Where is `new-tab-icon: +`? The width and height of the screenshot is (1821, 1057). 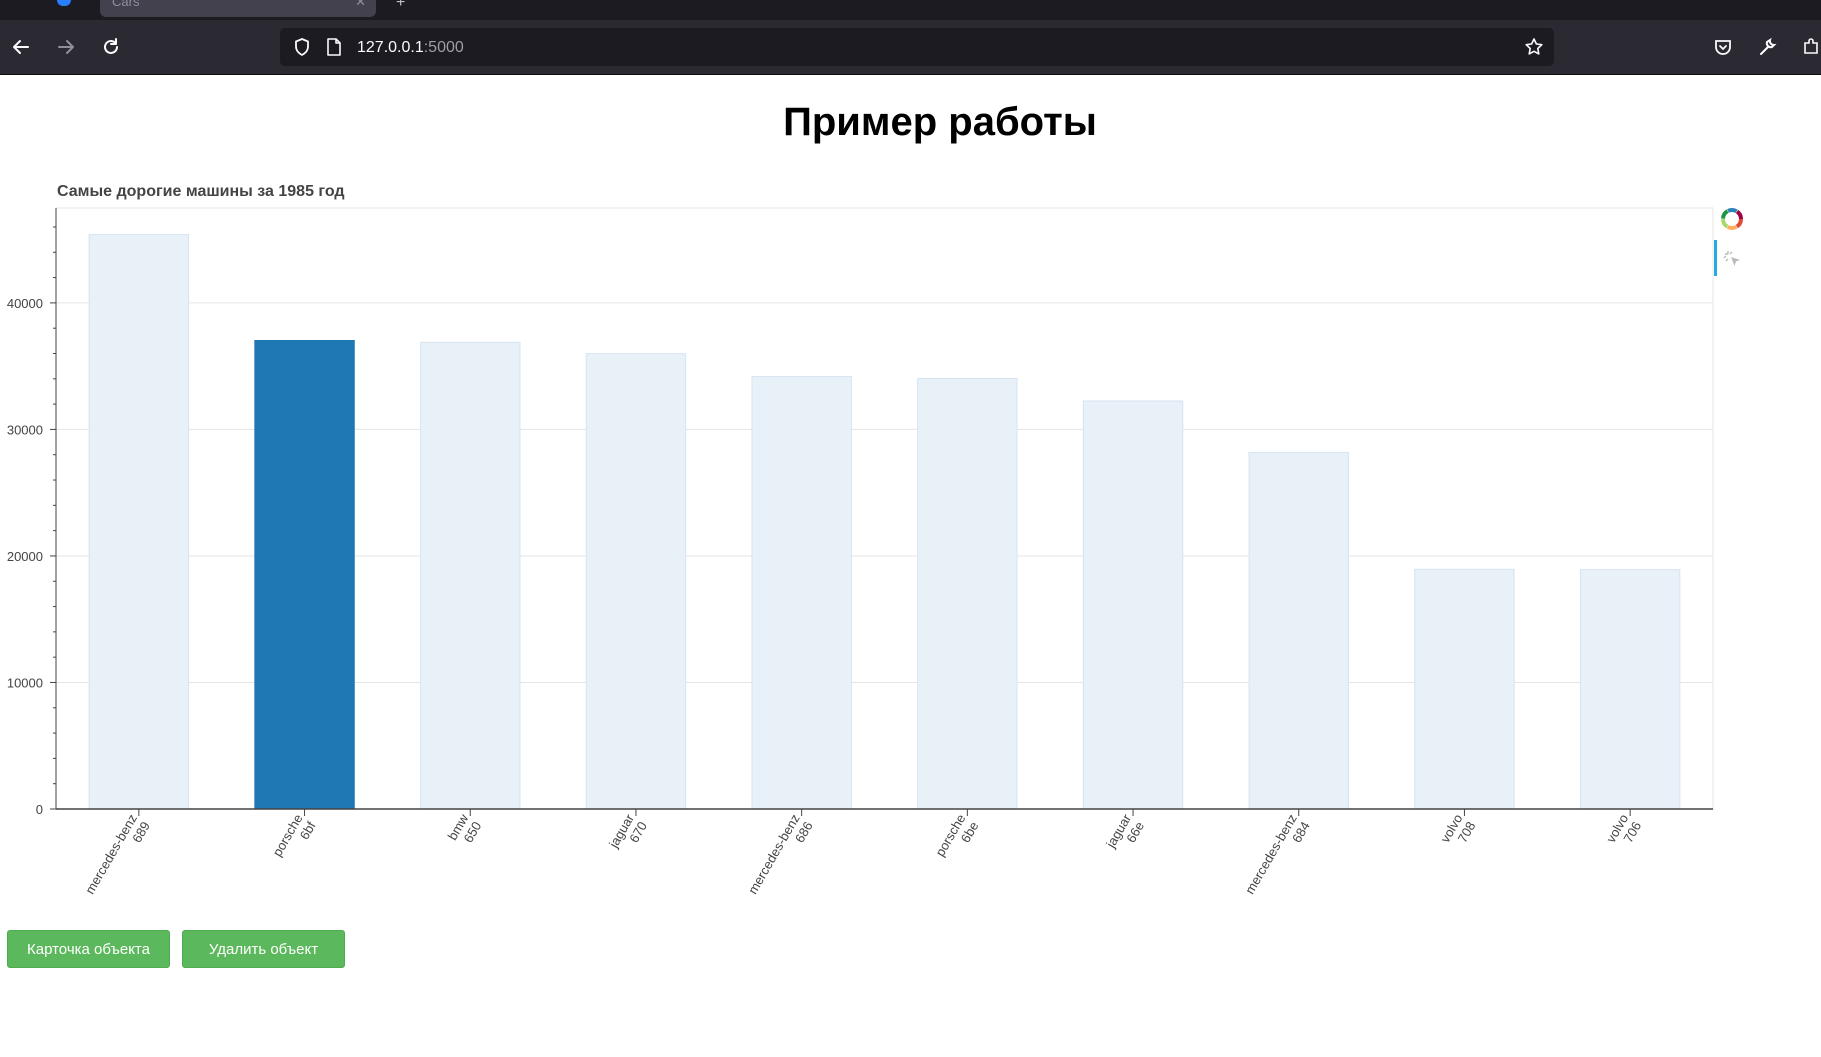
new-tab-icon: + is located at coordinates (401, 5).